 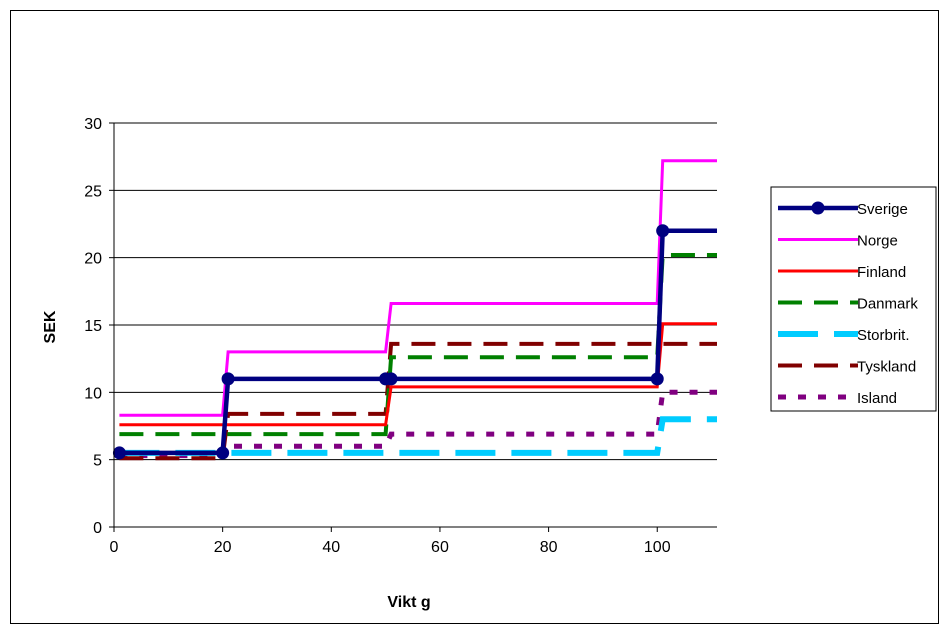 I want to click on y-tick-labels: 0 5 10 15 20 25 30, so click(x=93, y=326).